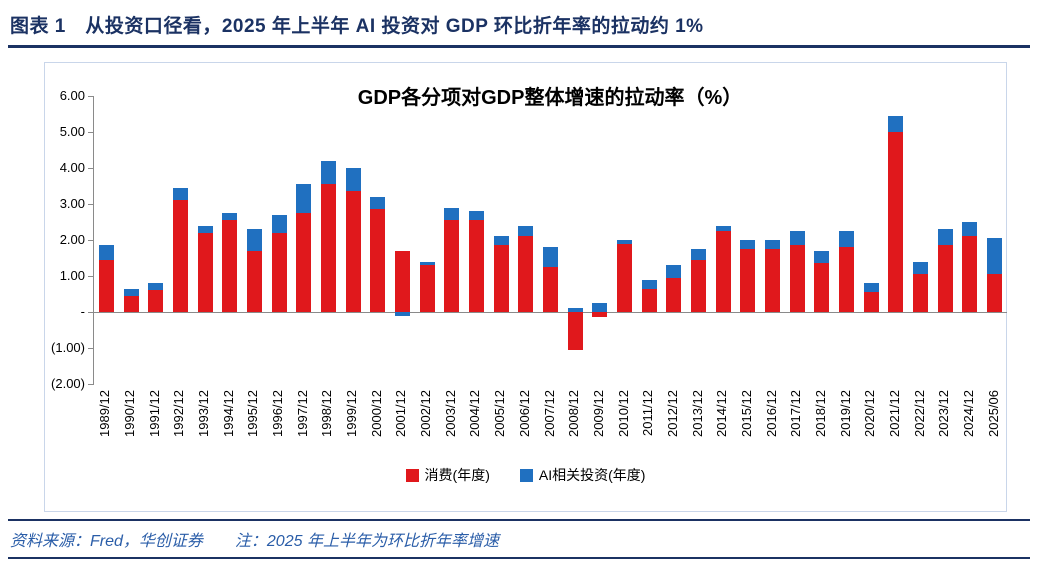  Describe the element at coordinates (672, 413) in the screenshot. I see `x-axis-label: 2012/12` at that location.